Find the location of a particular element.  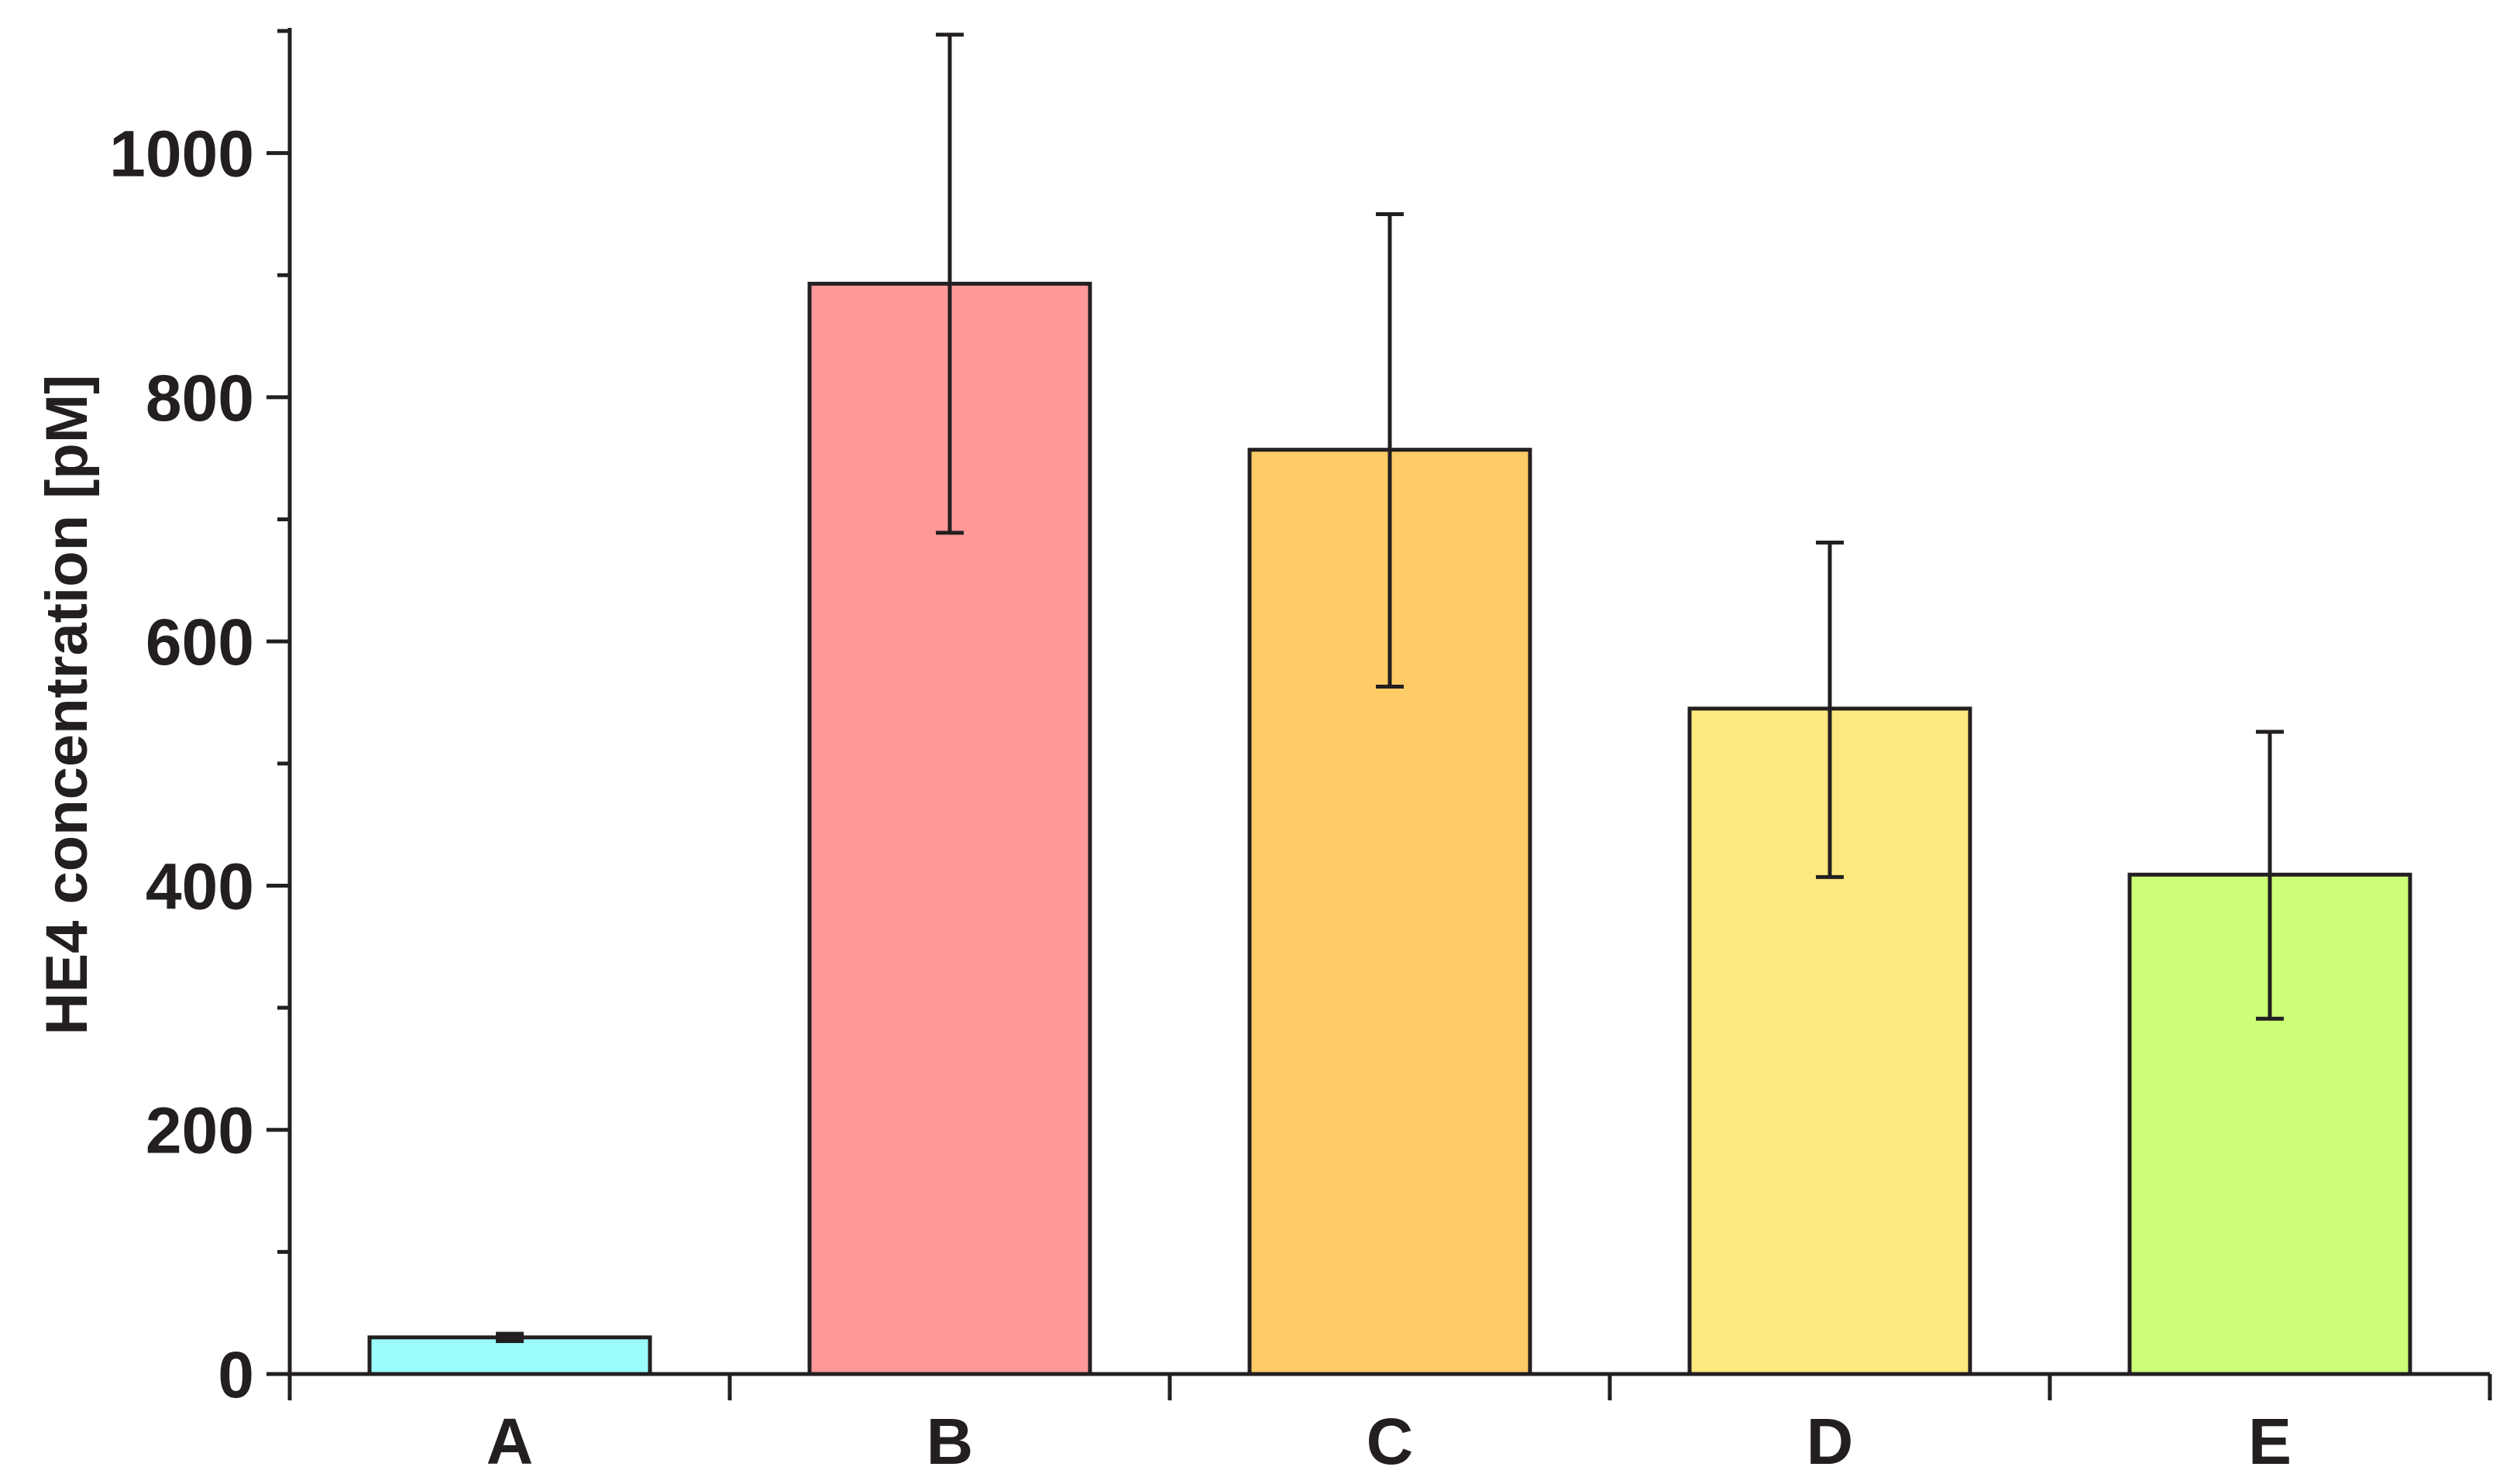

error-bar-a is located at coordinates (510, 1337).